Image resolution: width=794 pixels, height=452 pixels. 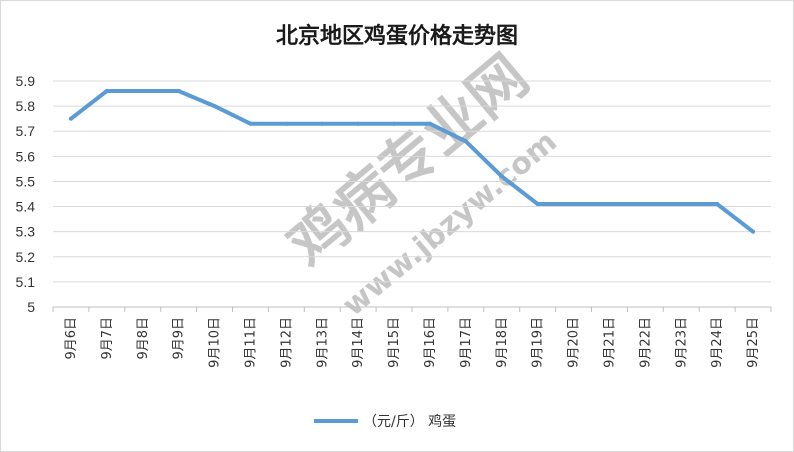 What do you see at coordinates (397, 36) in the screenshot?
I see `chart-title: 北京地区鸡蛋价格走势图` at bounding box center [397, 36].